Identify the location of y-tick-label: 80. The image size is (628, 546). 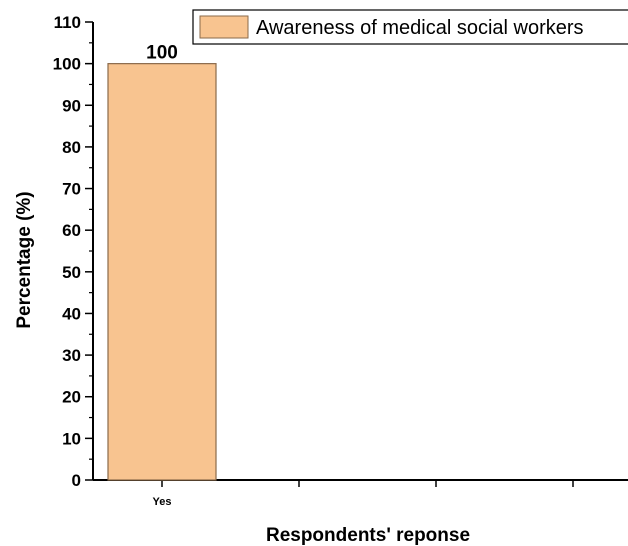
(71, 147).